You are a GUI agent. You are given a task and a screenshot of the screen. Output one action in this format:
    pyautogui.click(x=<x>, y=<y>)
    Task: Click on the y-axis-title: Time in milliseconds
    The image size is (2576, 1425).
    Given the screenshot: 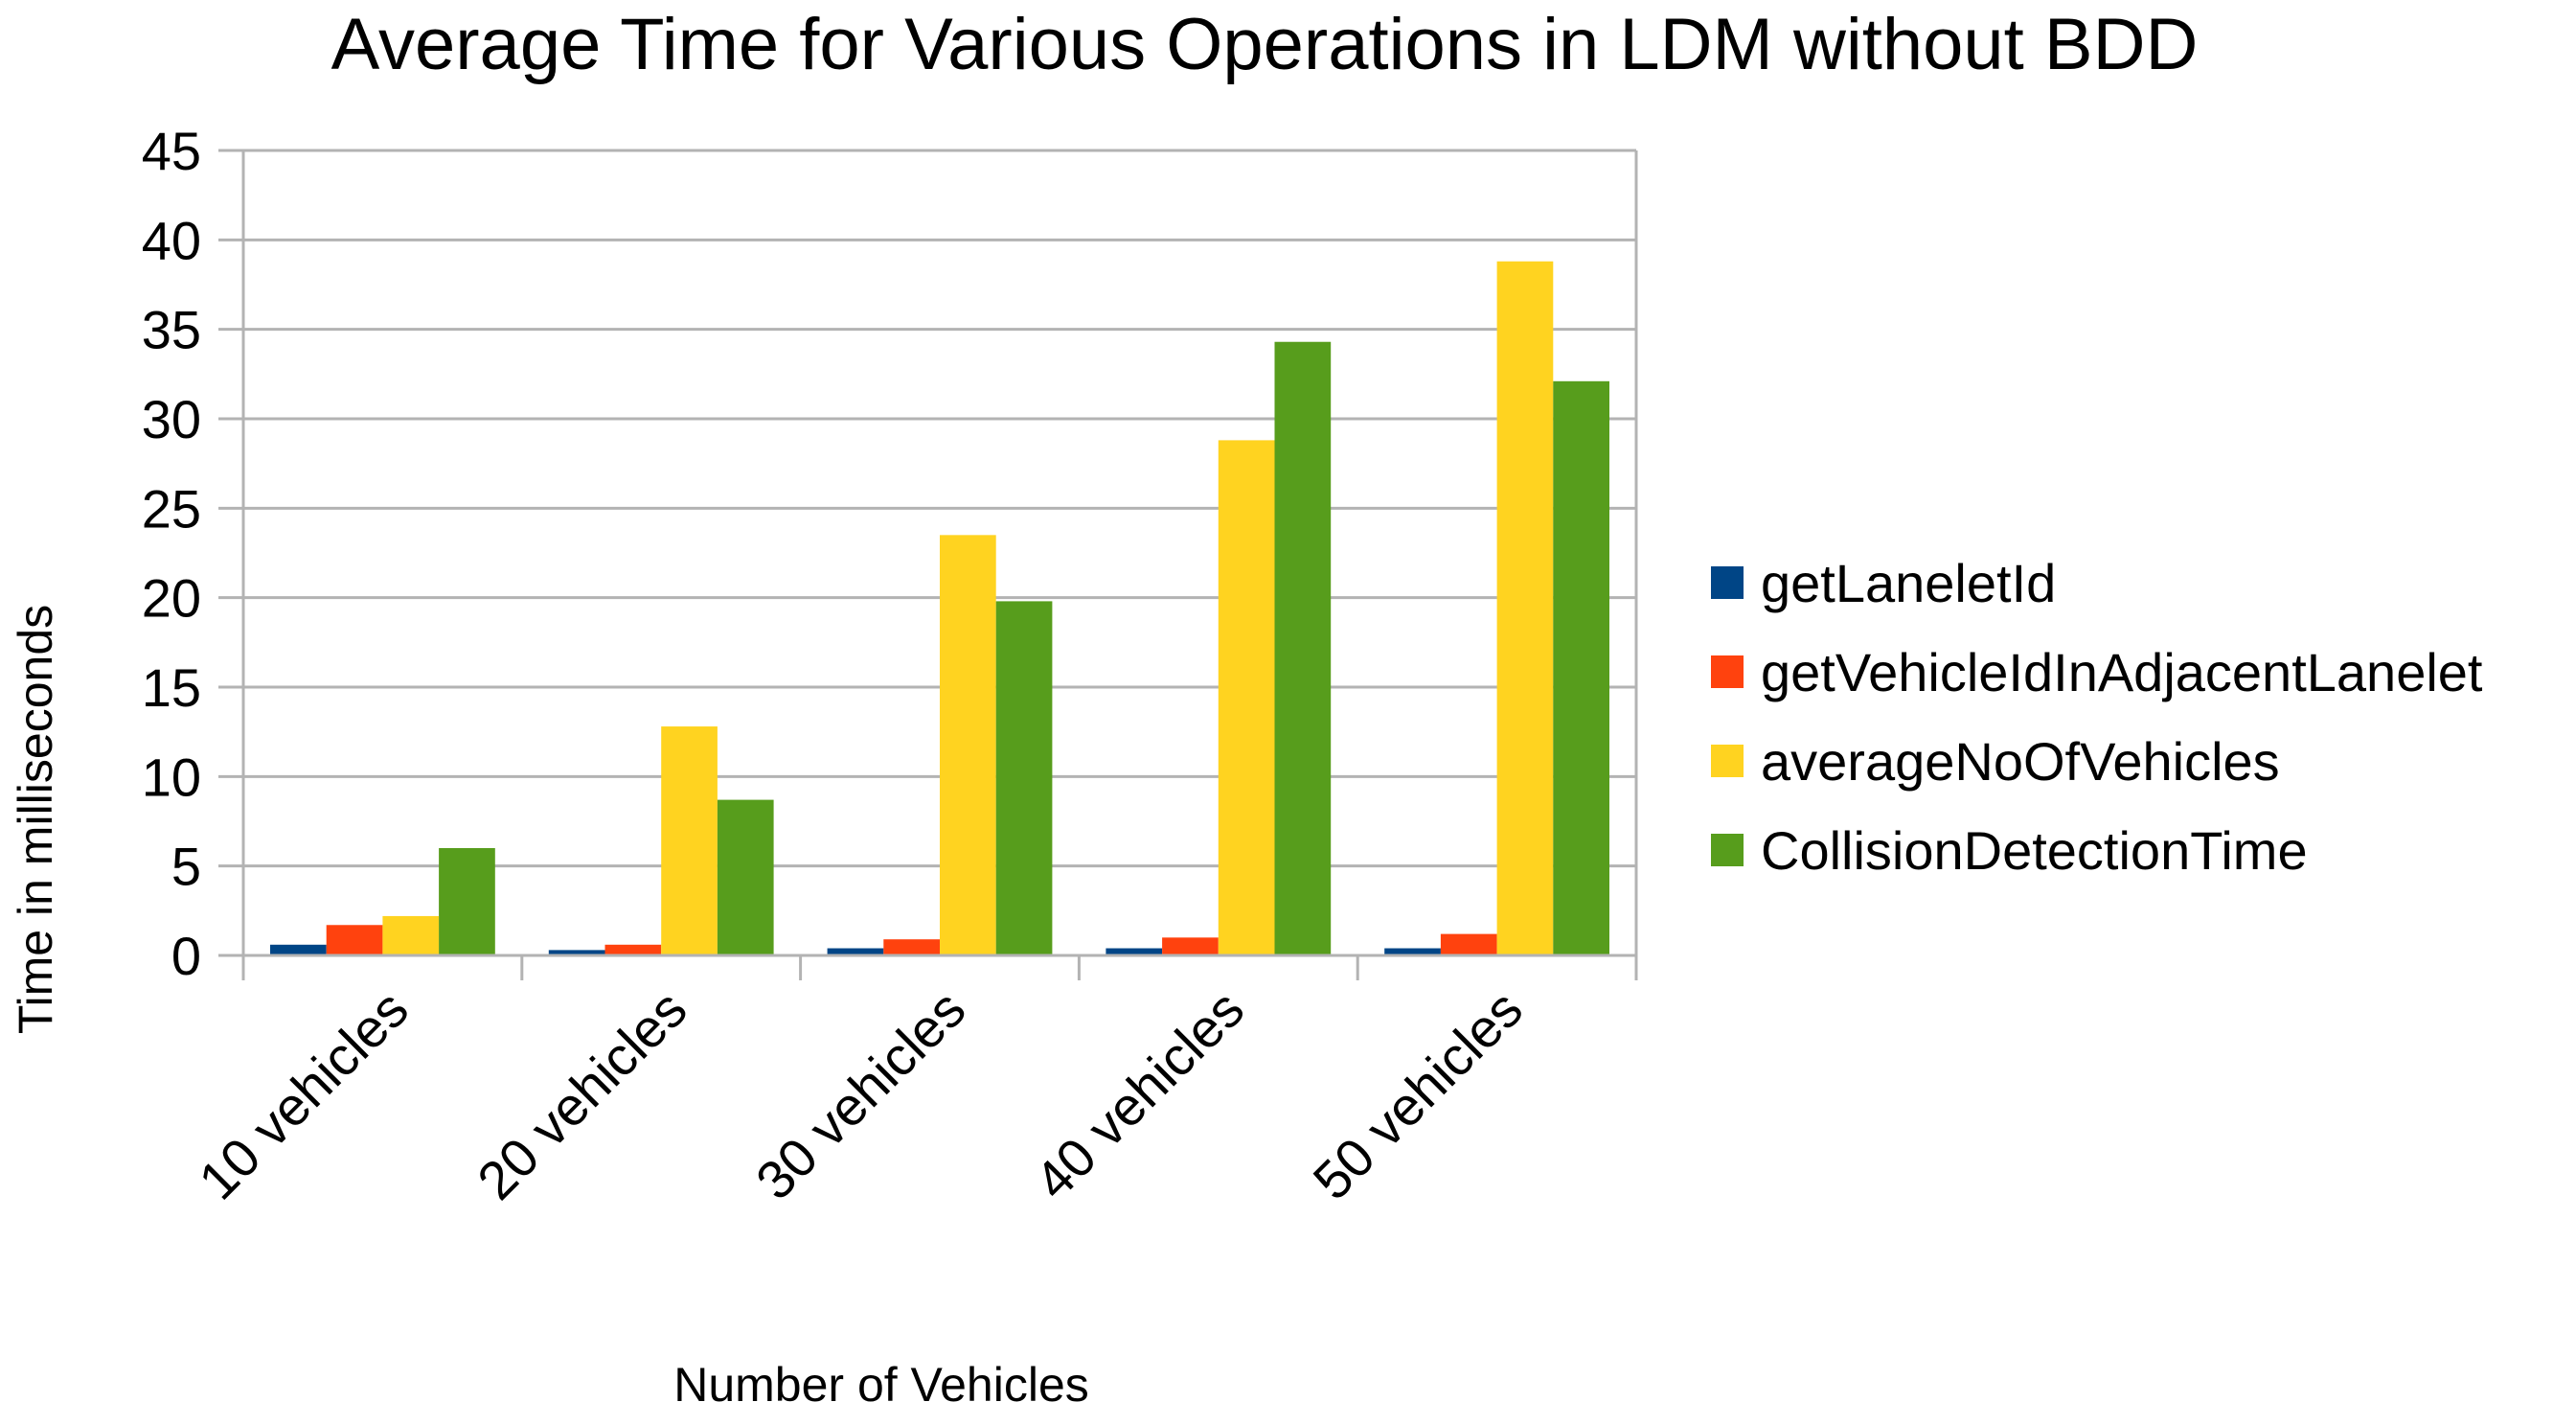 What is the action you would take?
    pyautogui.click(x=36, y=819)
    